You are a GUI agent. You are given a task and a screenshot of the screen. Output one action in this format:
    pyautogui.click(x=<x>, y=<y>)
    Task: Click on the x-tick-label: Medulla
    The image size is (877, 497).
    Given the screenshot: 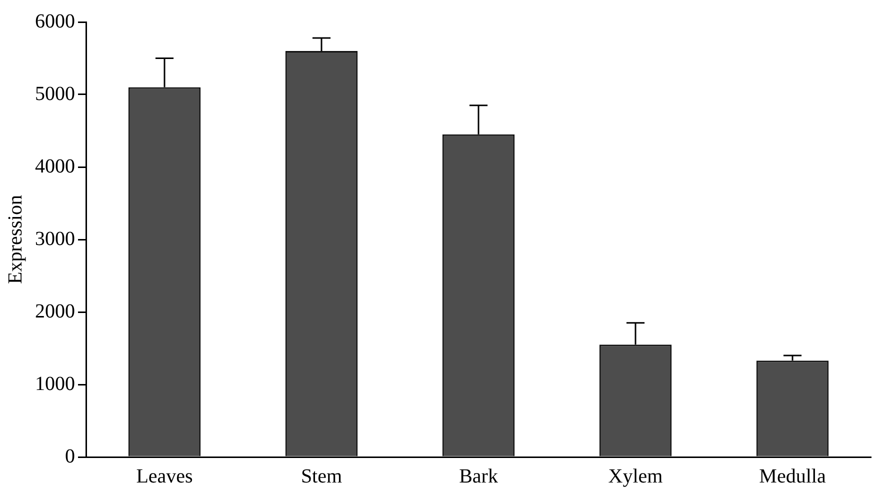 What is the action you would take?
    pyautogui.click(x=792, y=476)
    